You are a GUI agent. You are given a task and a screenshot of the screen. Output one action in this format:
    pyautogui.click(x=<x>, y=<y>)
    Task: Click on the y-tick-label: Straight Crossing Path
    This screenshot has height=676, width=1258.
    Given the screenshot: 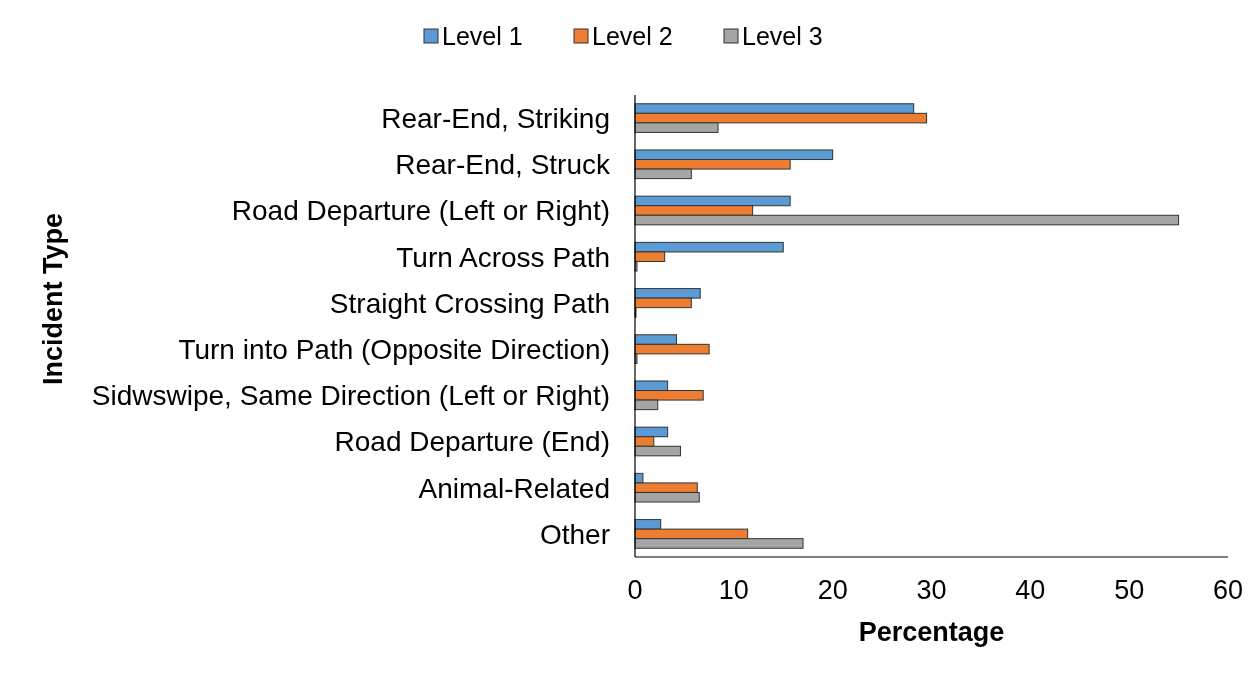 What is the action you would take?
    pyautogui.click(x=469, y=303)
    